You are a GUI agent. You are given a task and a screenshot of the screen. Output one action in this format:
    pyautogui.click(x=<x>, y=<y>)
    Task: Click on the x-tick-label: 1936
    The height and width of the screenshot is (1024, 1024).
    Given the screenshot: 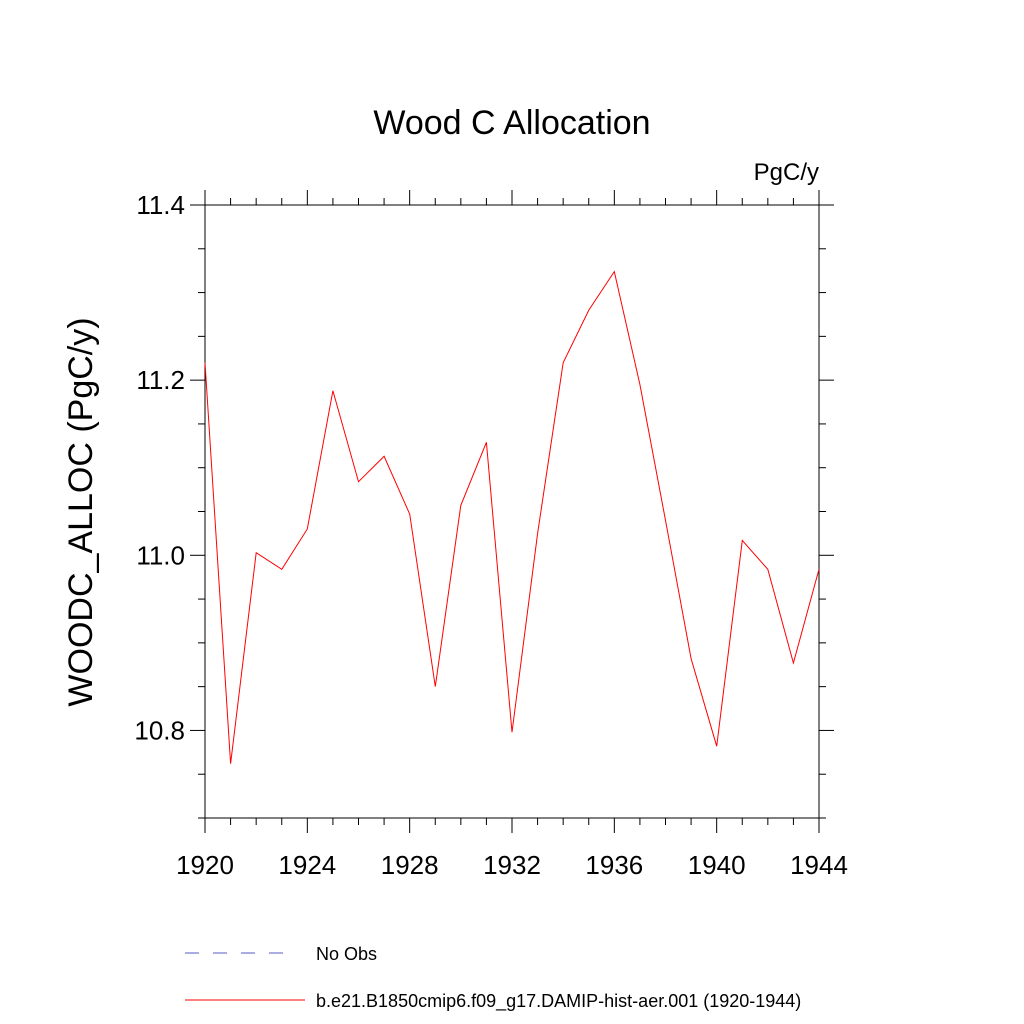 What is the action you would take?
    pyautogui.click(x=614, y=865)
    